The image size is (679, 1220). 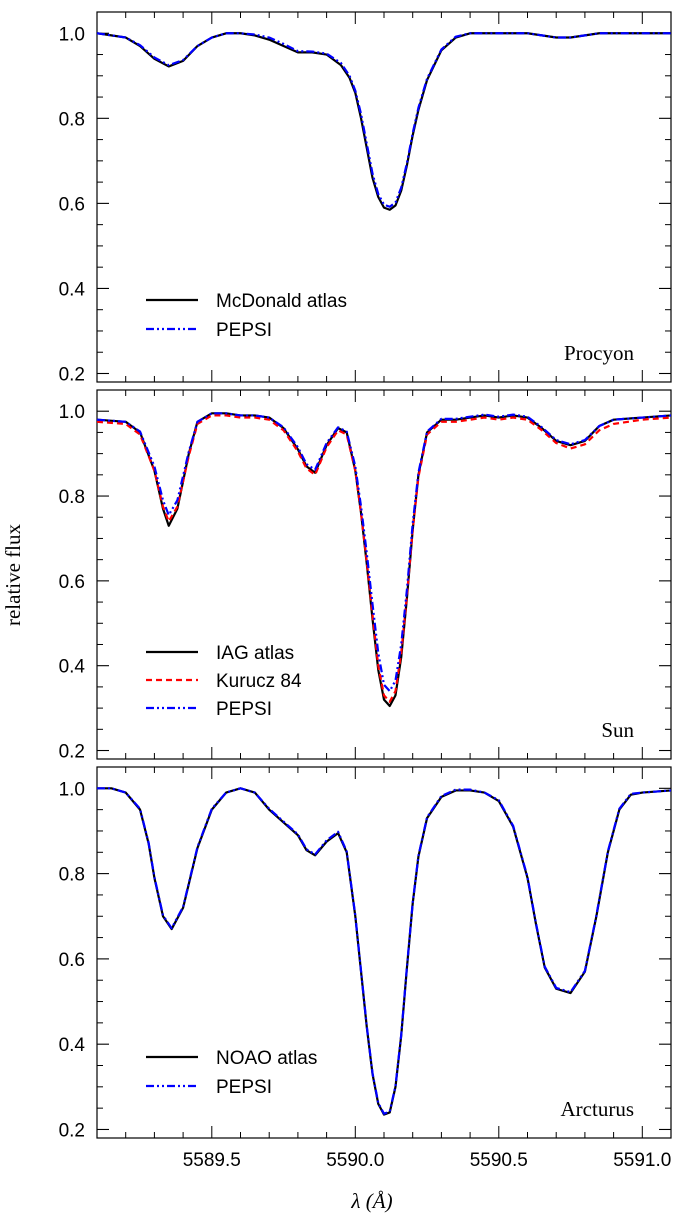 What do you see at coordinates (13, 574) in the screenshot?
I see `y-axis-label: relative flux` at bounding box center [13, 574].